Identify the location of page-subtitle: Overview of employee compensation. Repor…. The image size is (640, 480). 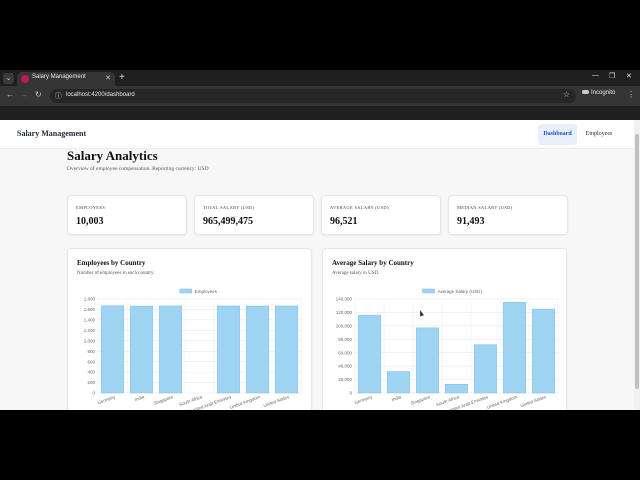
(138, 169).